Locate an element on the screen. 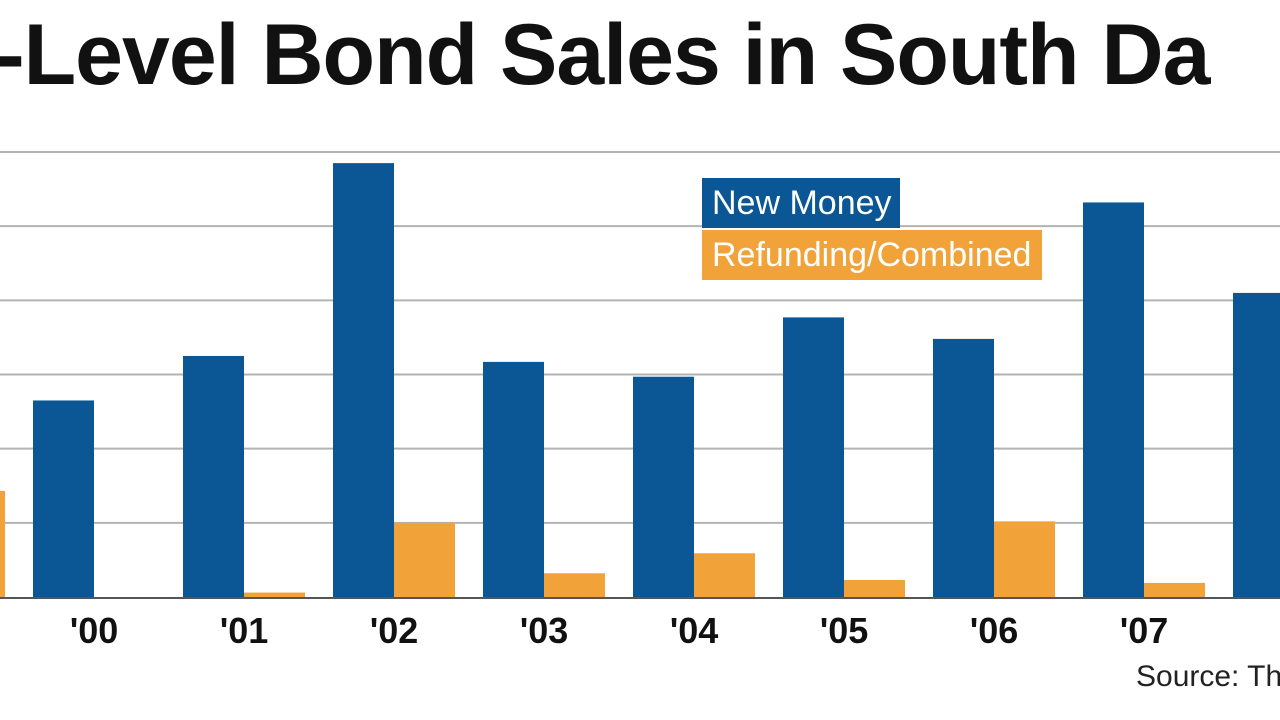  chart-title: -Level Bond Sales in South Da is located at coordinates (605, 55).